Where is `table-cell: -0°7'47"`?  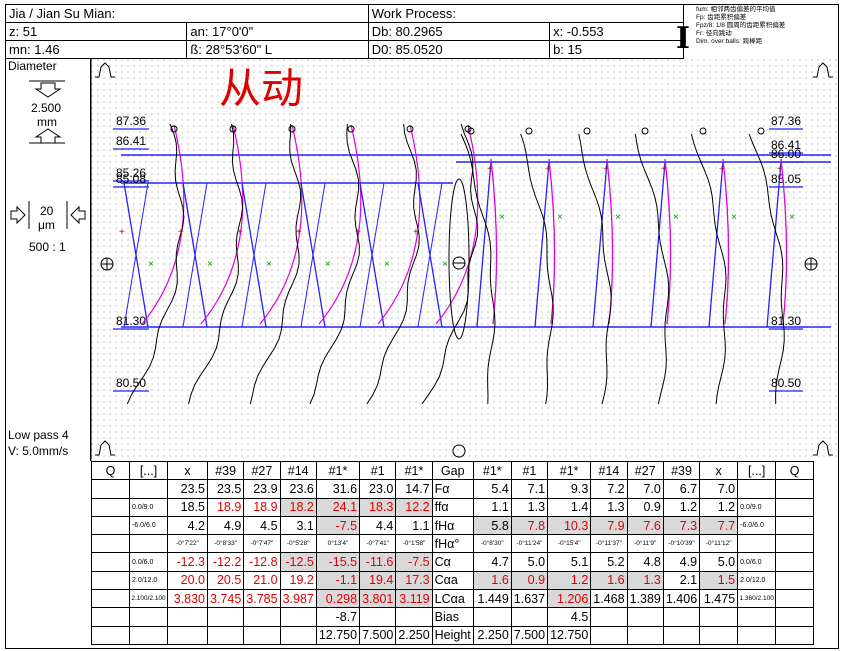
table-cell: -0°7'47" is located at coordinates (262, 544).